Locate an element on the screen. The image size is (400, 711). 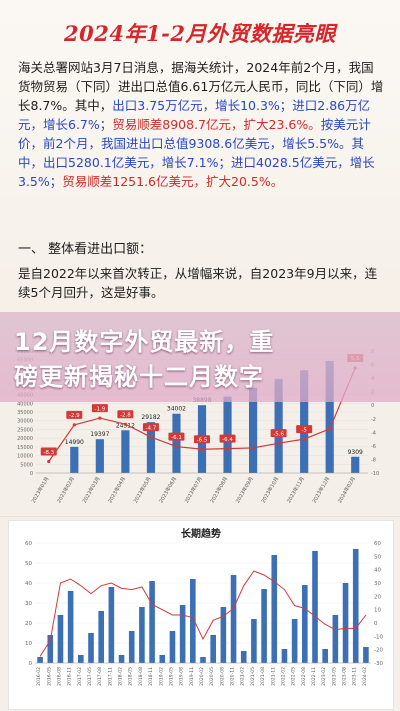
x-tick-label: 2022-05 is located at coordinates (294, 676).